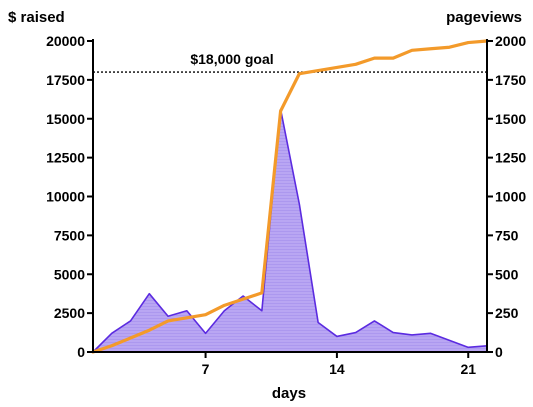 The height and width of the screenshot is (407, 533). What do you see at coordinates (510, 41) in the screenshot?
I see `right-tick-label: 2000` at bounding box center [510, 41].